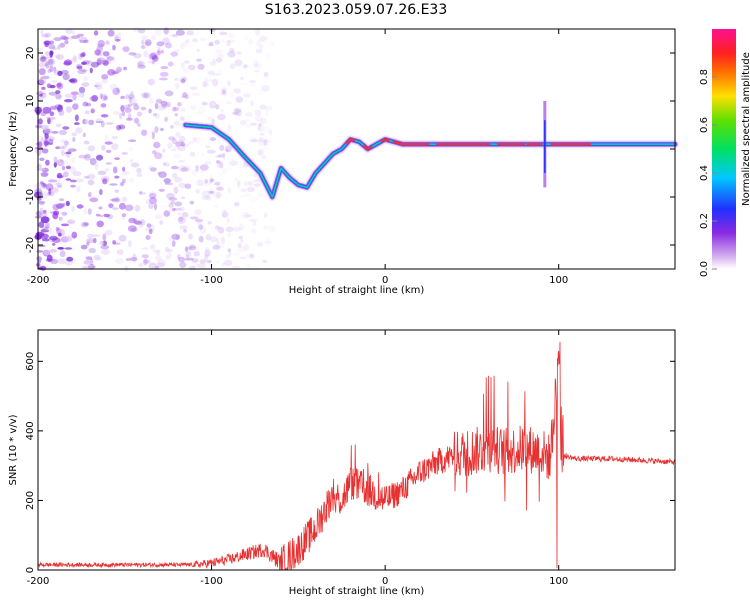 The width and height of the screenshot is (750, 600). What do you see at coordinates (38, 280) in the screenshot?
I see `x-tick-label: -200` at bounding box center [38, 280].